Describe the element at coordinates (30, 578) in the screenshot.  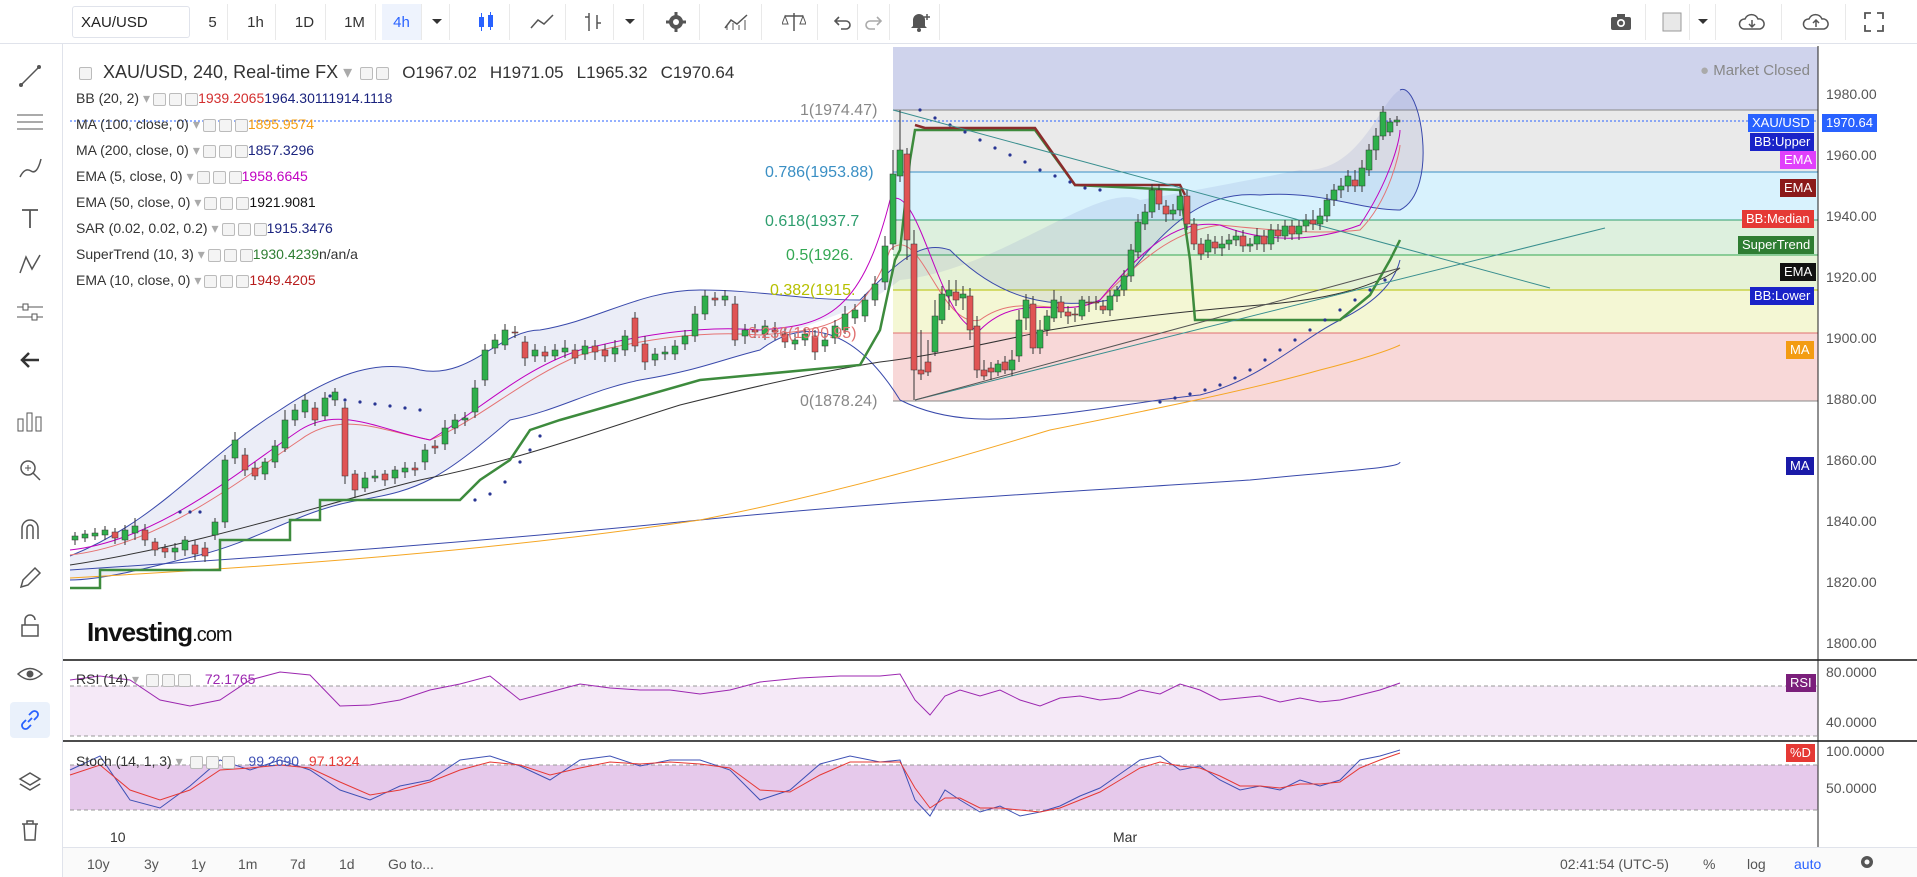
I see `edit-pencil-icon` at that location.